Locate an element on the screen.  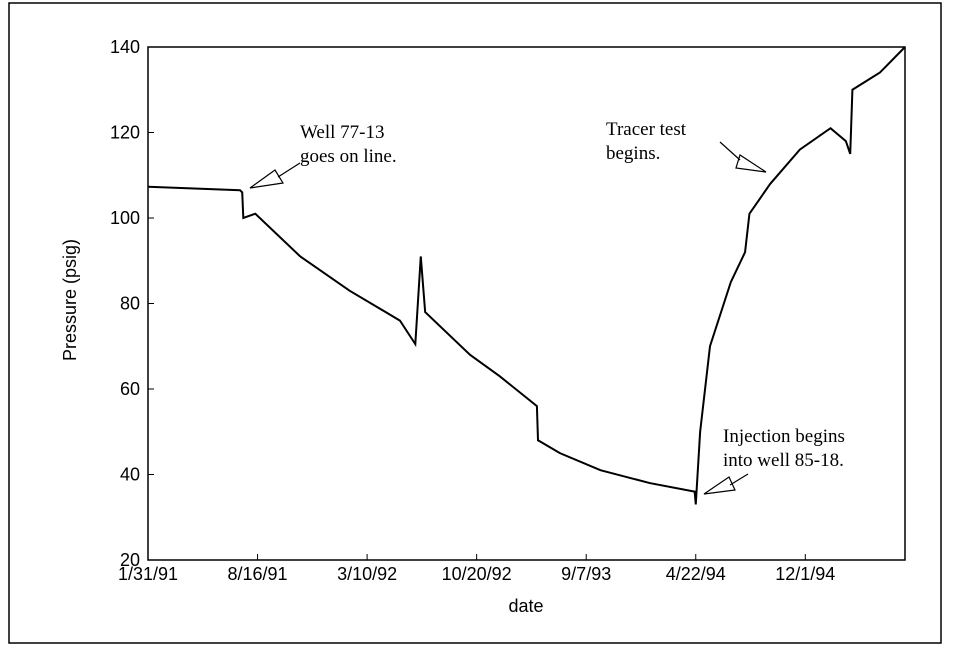
y-tick-label: 20 is located at coordinates (130, 560).